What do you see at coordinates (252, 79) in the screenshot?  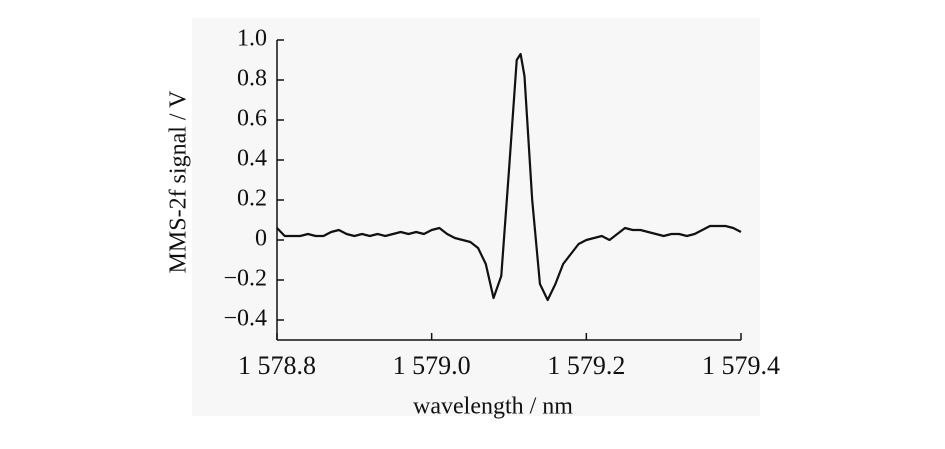 I see `y-tick-label: 0.8` at bounding box center [252, 79].